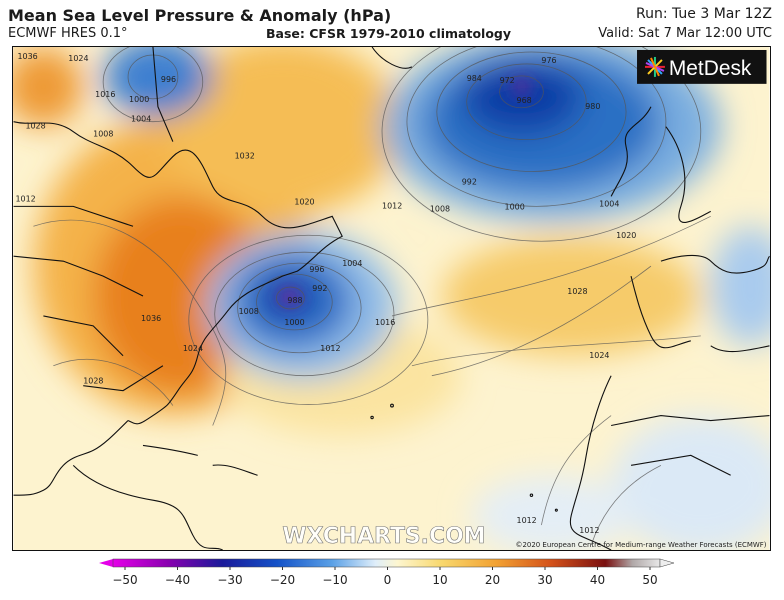 The width and height of the screenshot is (784, 600). What do you see at coordinates (334, 580) in the screenshot?
I see `colorbar-tick-label: −10` at bounding box center [334, 580].